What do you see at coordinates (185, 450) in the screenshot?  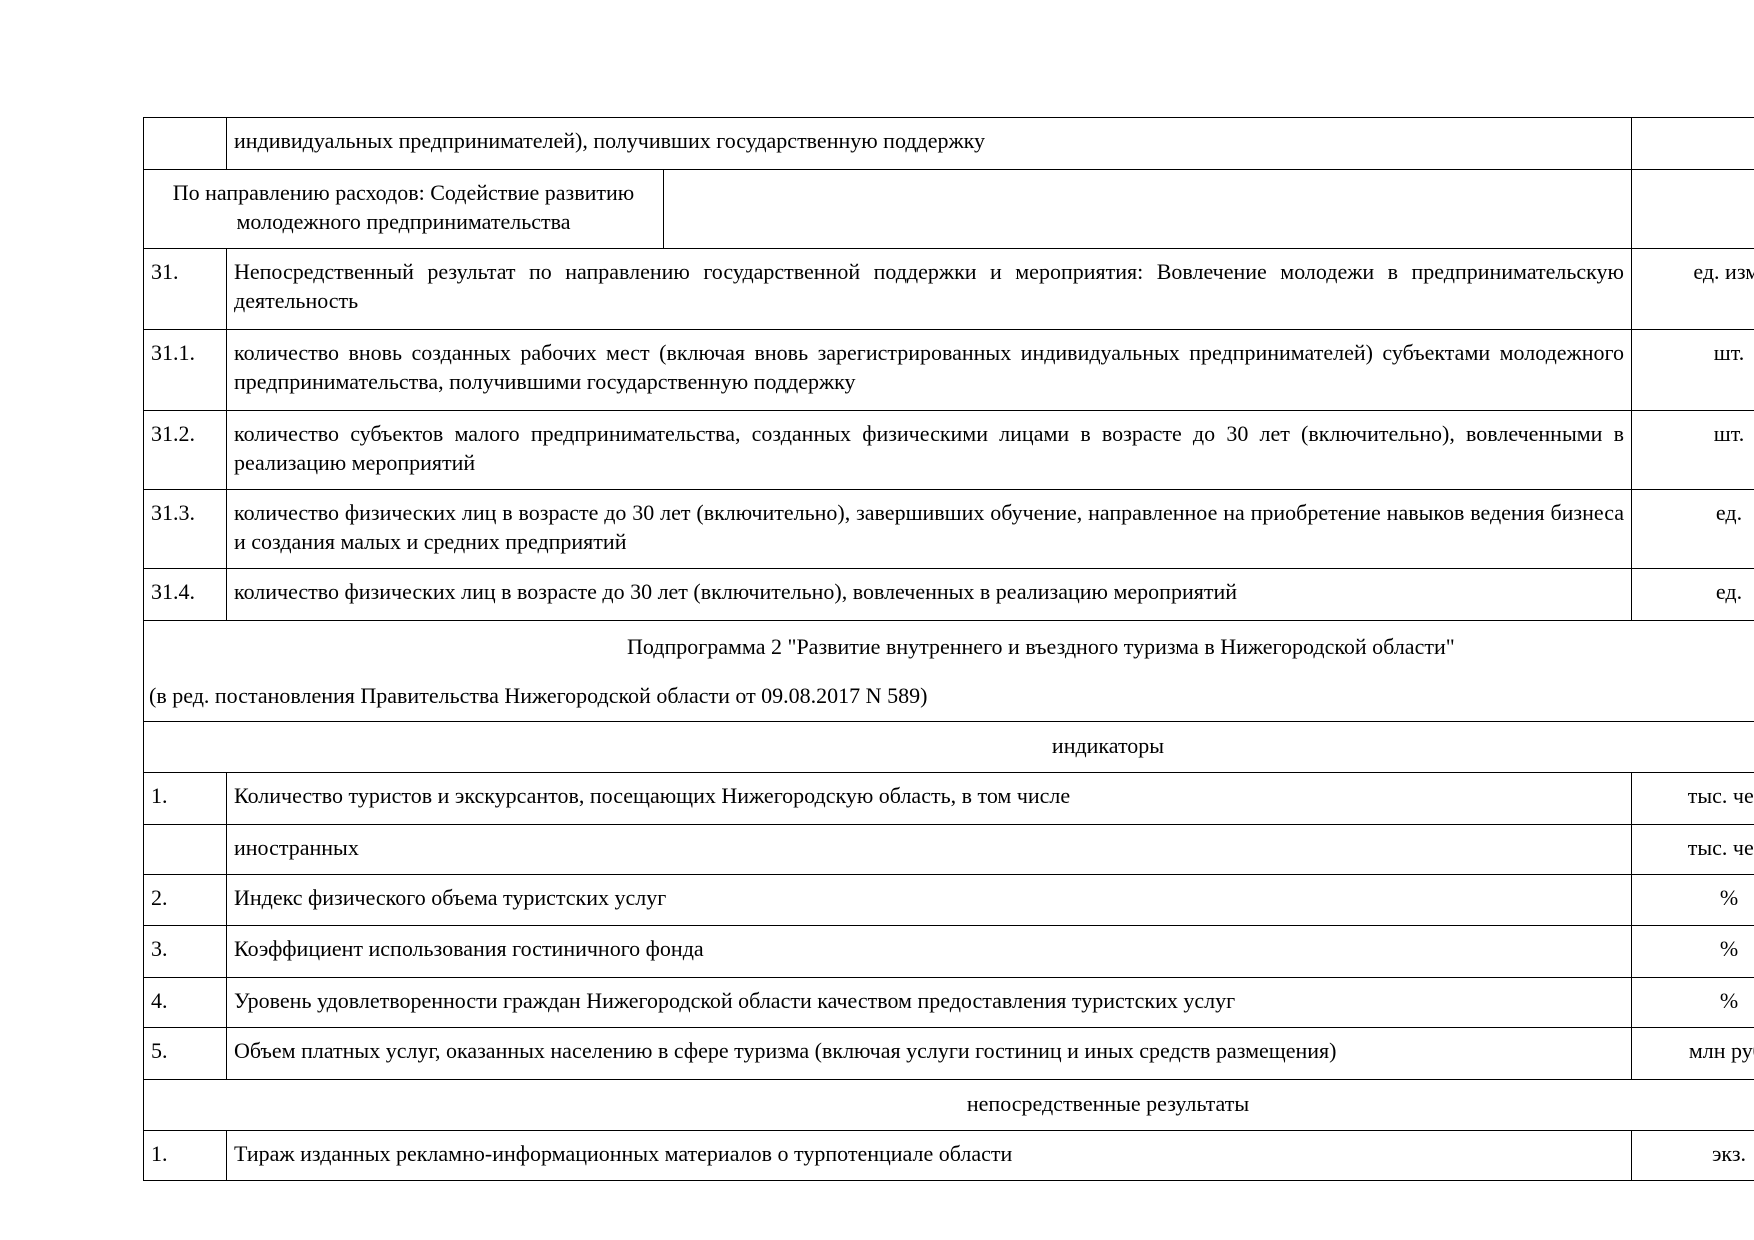 I see `row-number: 31.2.` at bounding box center [185, 450].